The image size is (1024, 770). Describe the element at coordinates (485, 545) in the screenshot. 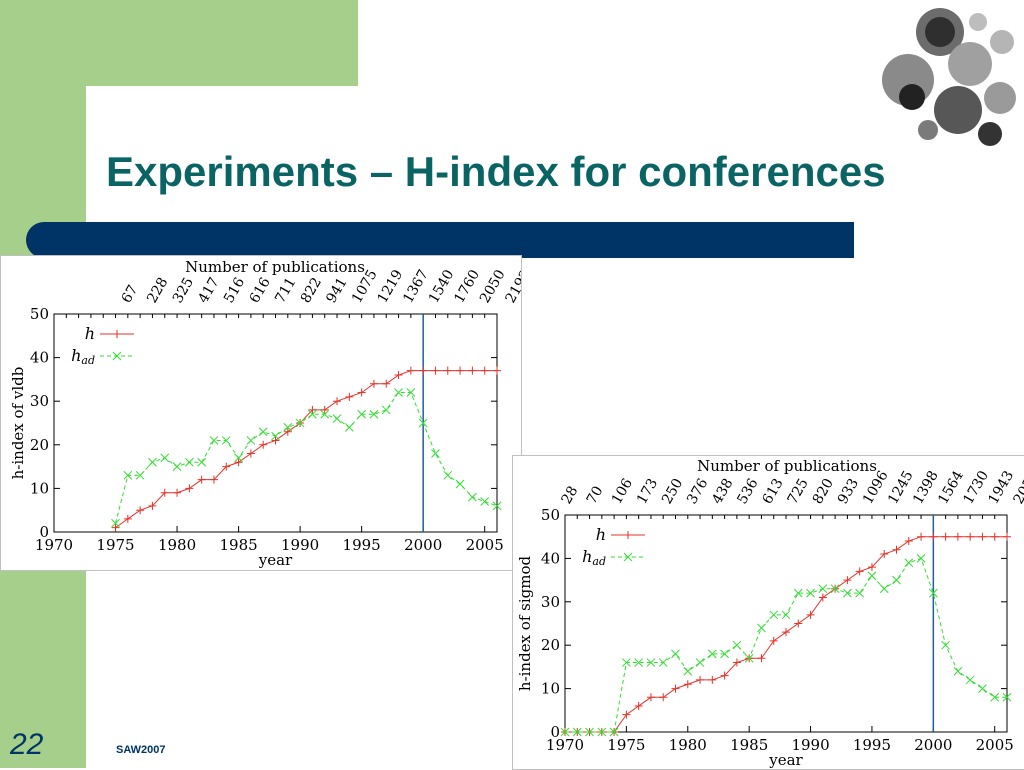

I see `x-tick-label: 2005` at that location.